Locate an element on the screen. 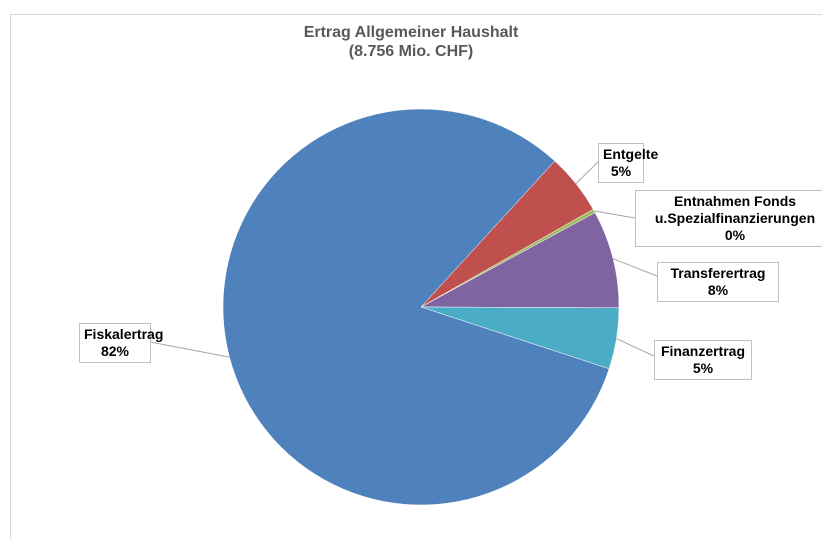  data-label: Transferertrag 8% is located at coordinates (718, 282).